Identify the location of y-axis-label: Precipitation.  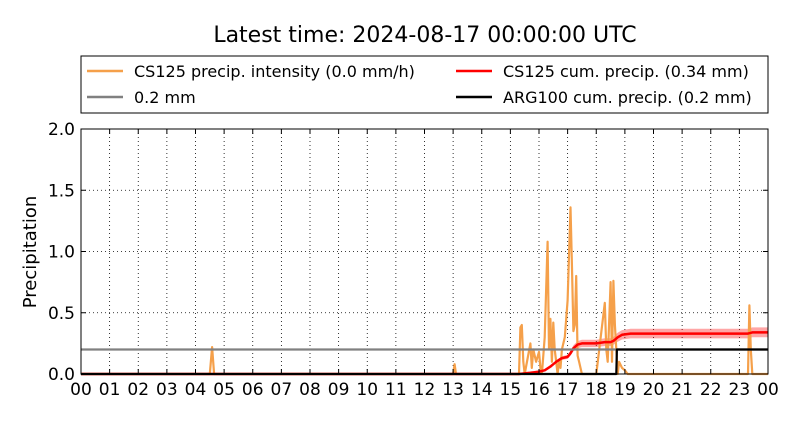
(30, 252).